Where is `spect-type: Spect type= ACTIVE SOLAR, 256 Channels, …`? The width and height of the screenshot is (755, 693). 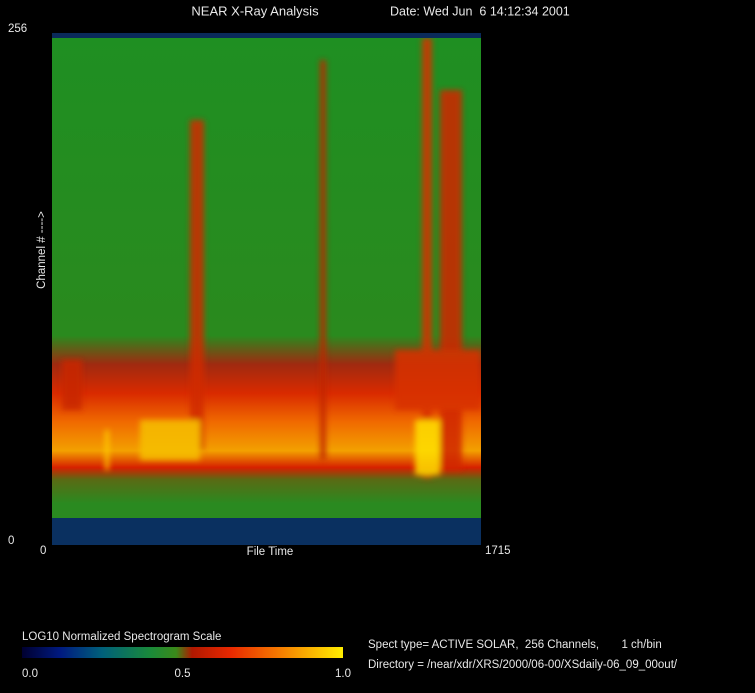
spect-type: Spect type= ACTIVE SOLAR, 256 Channels, … is located at coordinates (515, 645).